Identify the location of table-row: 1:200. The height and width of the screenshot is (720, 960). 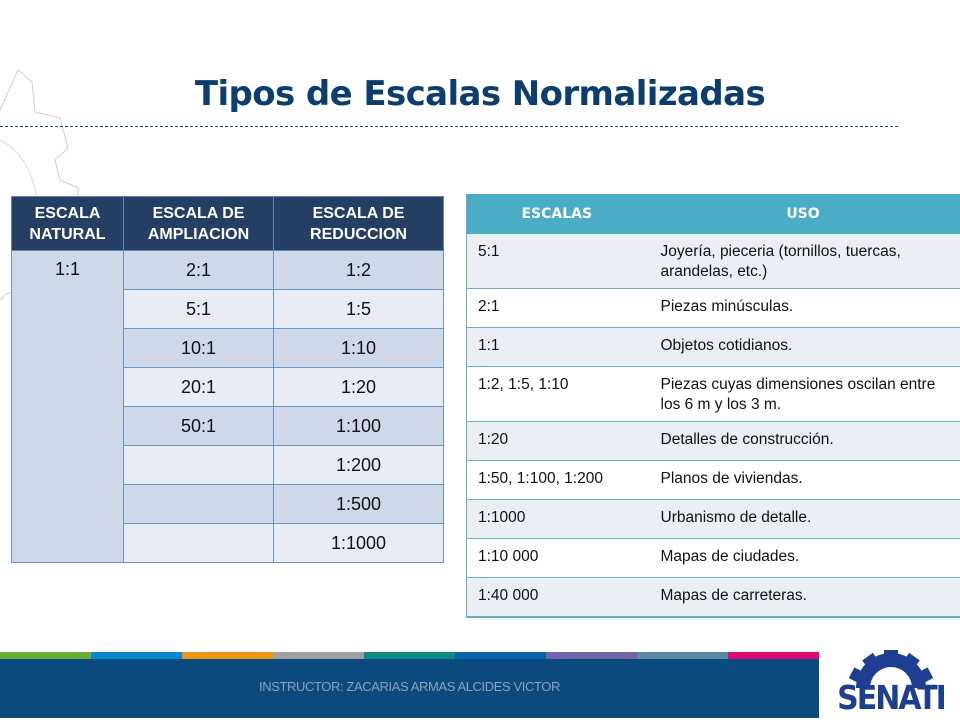
(228, 465).